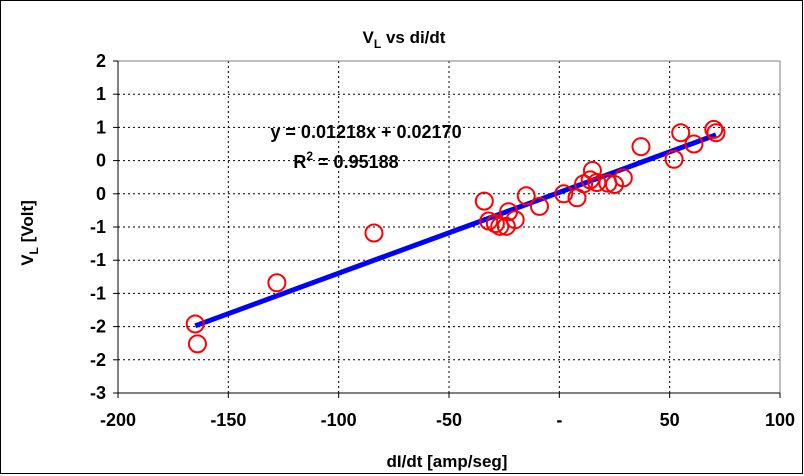 This screenshot has width=804, height=476. What do you see at coordinates (447, 461) in the screenshot?
I see `x-axis-title: dI/dt [amp/seg]` at bounding box center [447, 461].